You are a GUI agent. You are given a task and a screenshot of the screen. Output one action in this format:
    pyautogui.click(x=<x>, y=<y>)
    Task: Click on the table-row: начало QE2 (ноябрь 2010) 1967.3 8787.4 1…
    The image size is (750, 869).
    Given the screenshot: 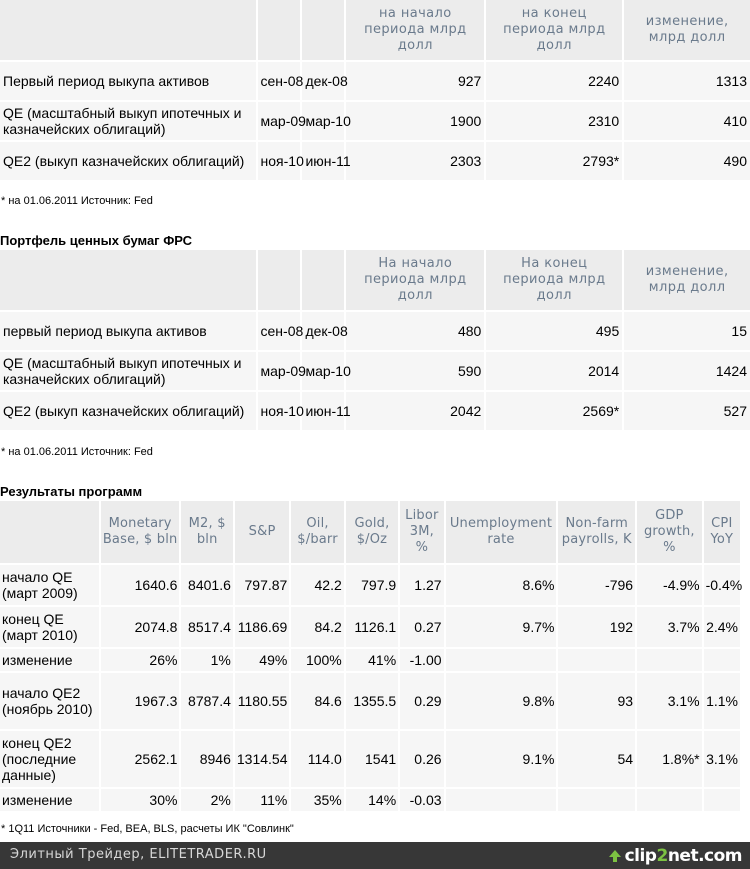 What is the action you would take?
    pyautogui.click(x=370, y=701)
    